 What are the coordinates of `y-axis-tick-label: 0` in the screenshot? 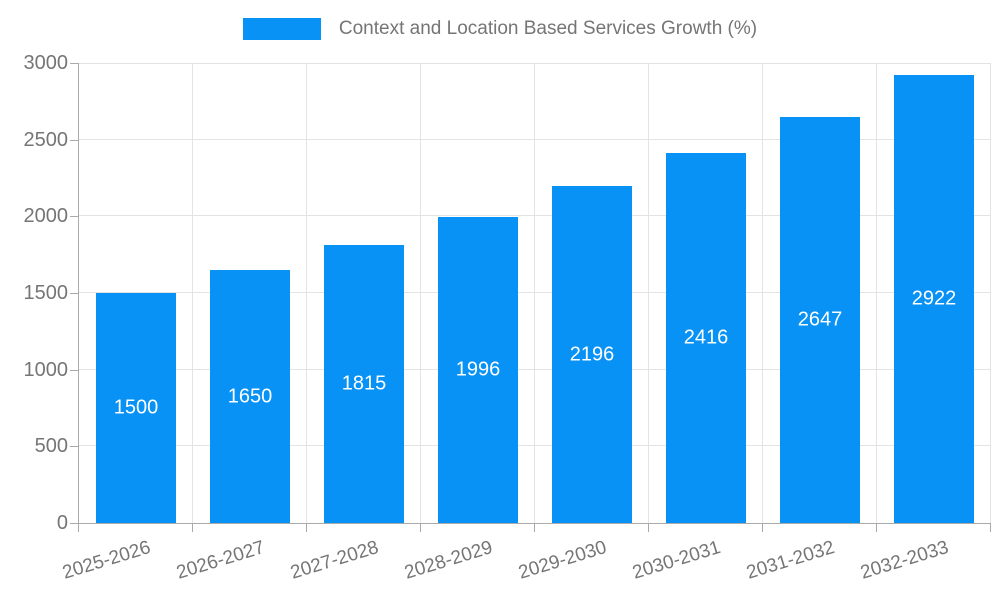 It's located at (62, 523).